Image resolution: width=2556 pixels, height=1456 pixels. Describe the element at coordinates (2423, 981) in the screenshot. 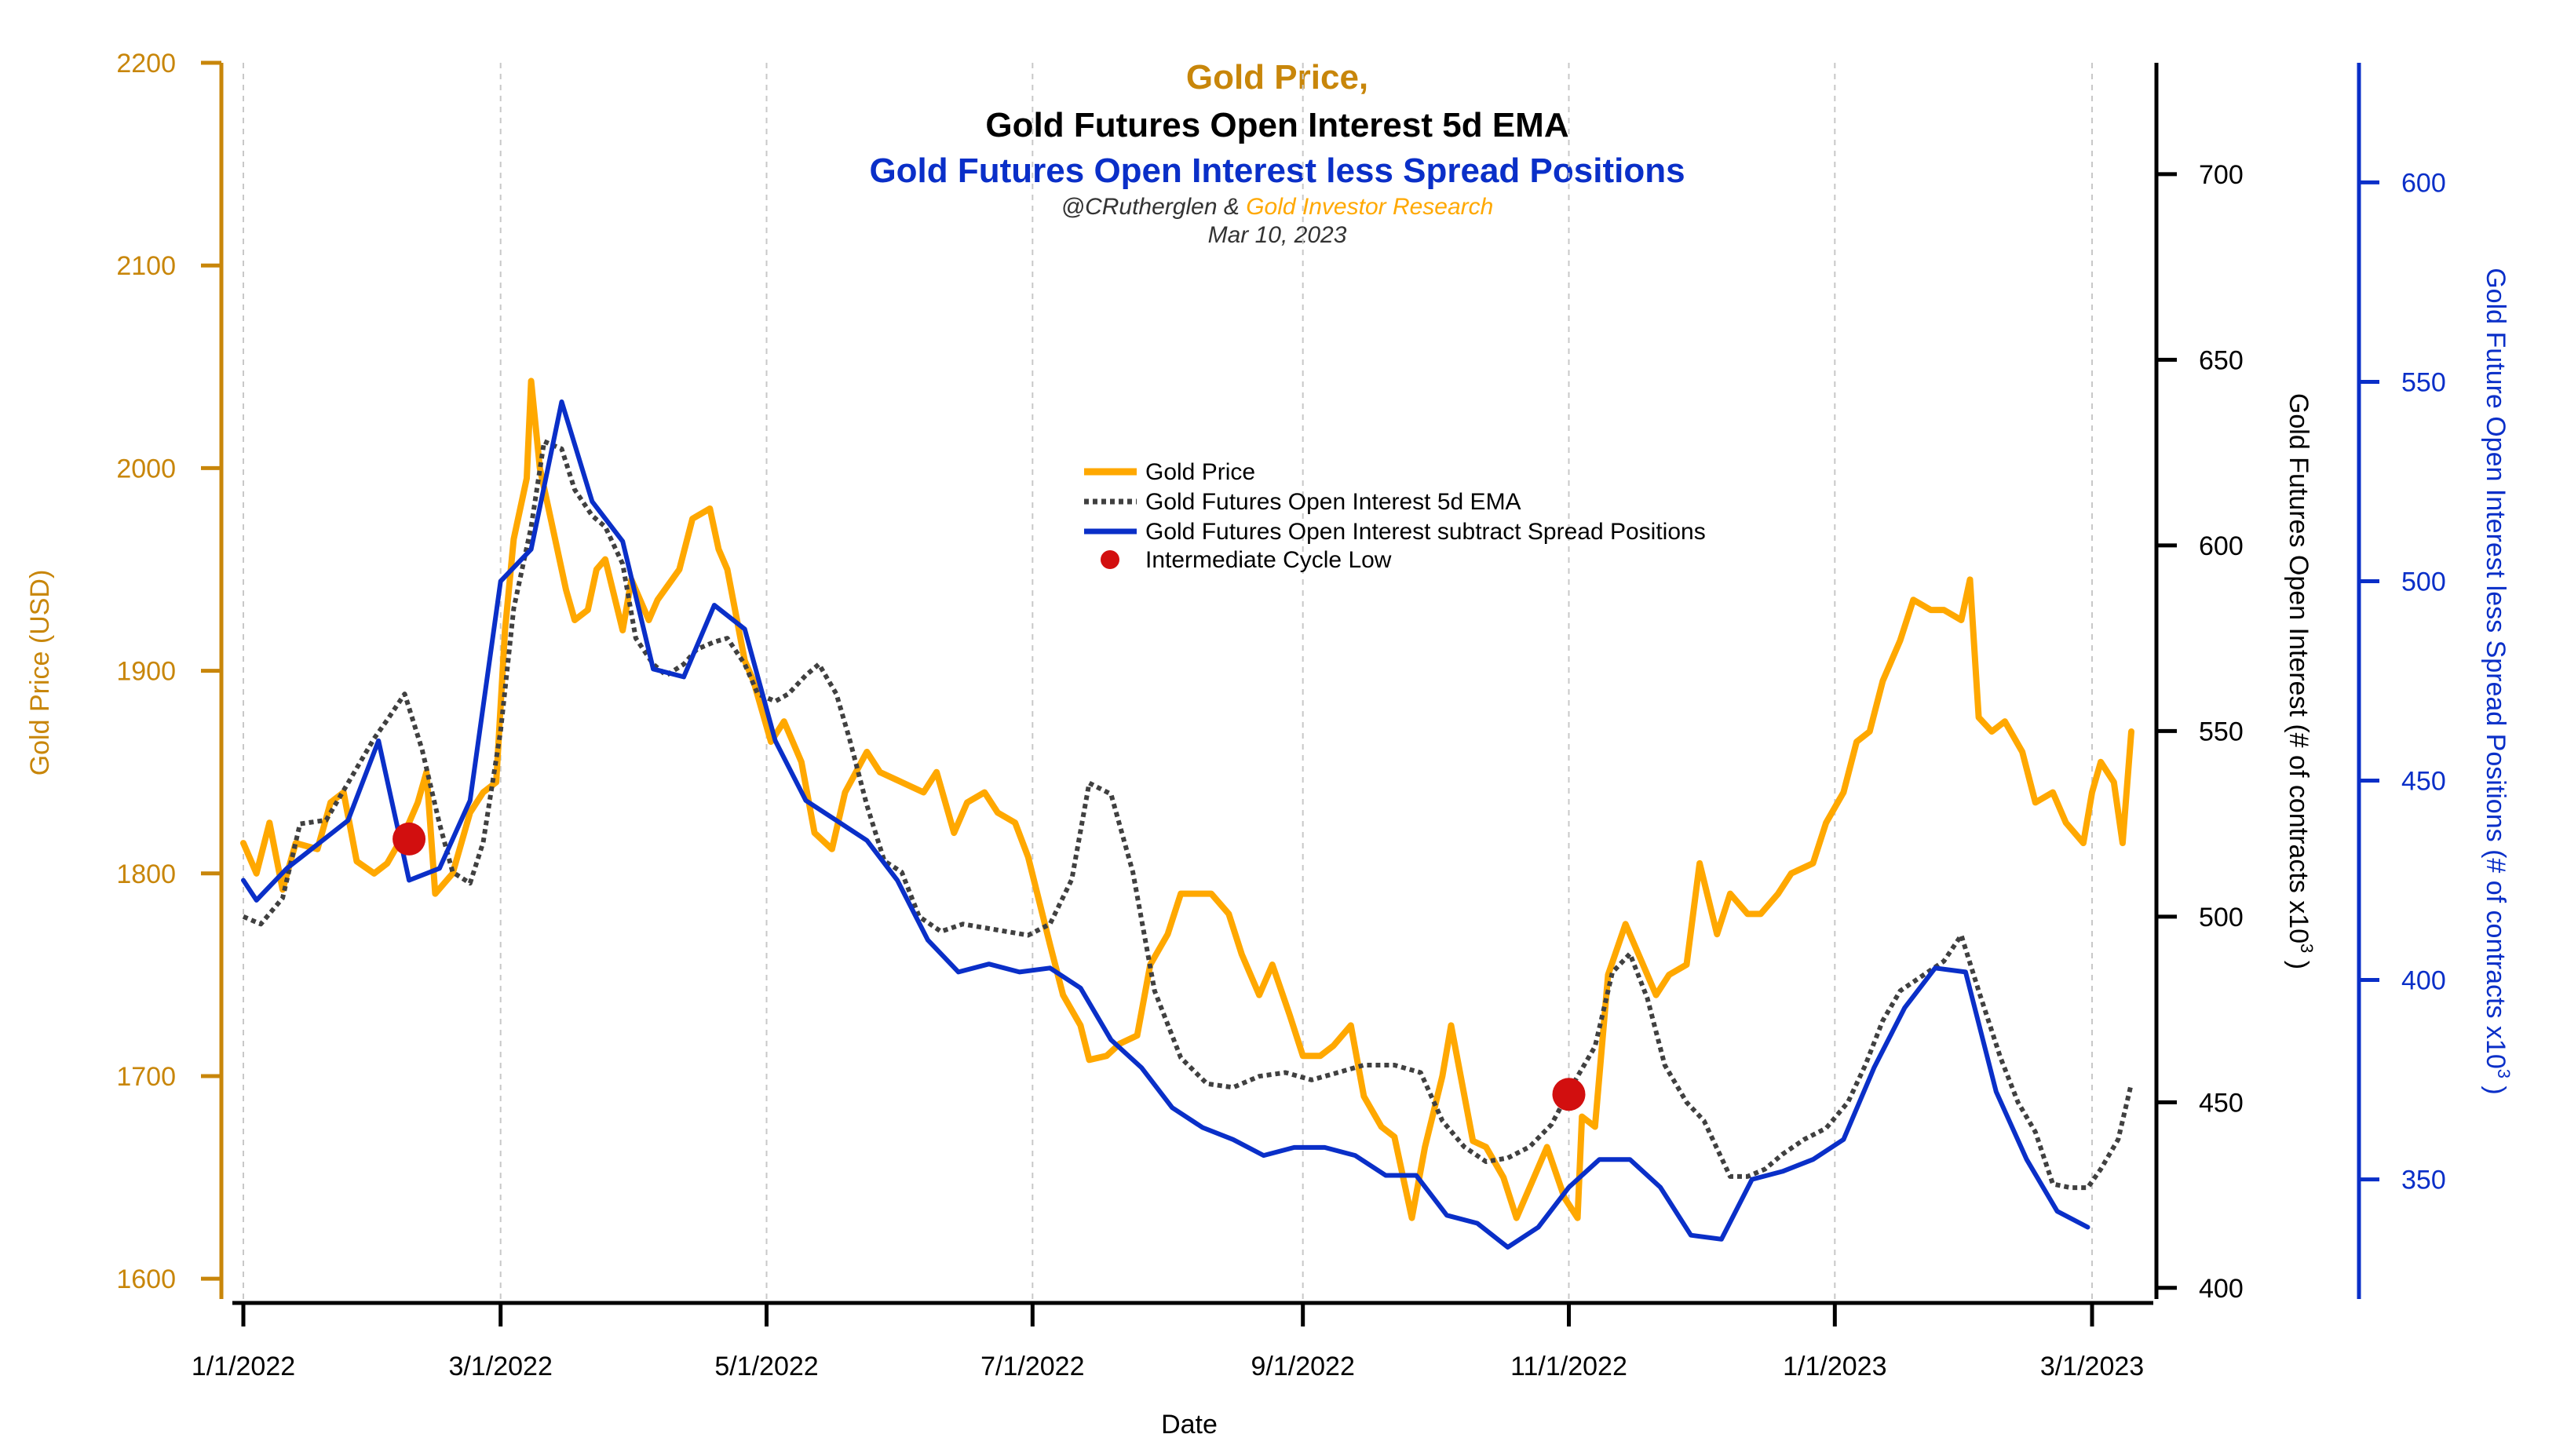

I see `right2-axis-tick-label: 400` at that location.